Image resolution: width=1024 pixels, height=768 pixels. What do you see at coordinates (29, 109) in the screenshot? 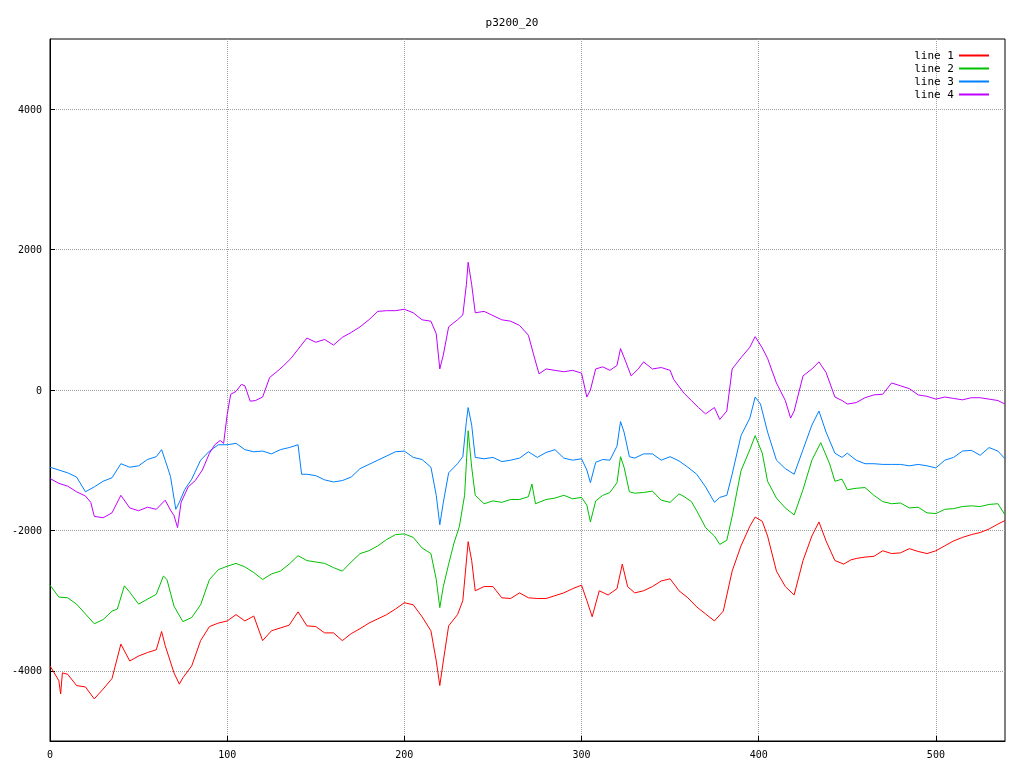
I see `y-tick-label: 4000` at bounding box center [29, 109].